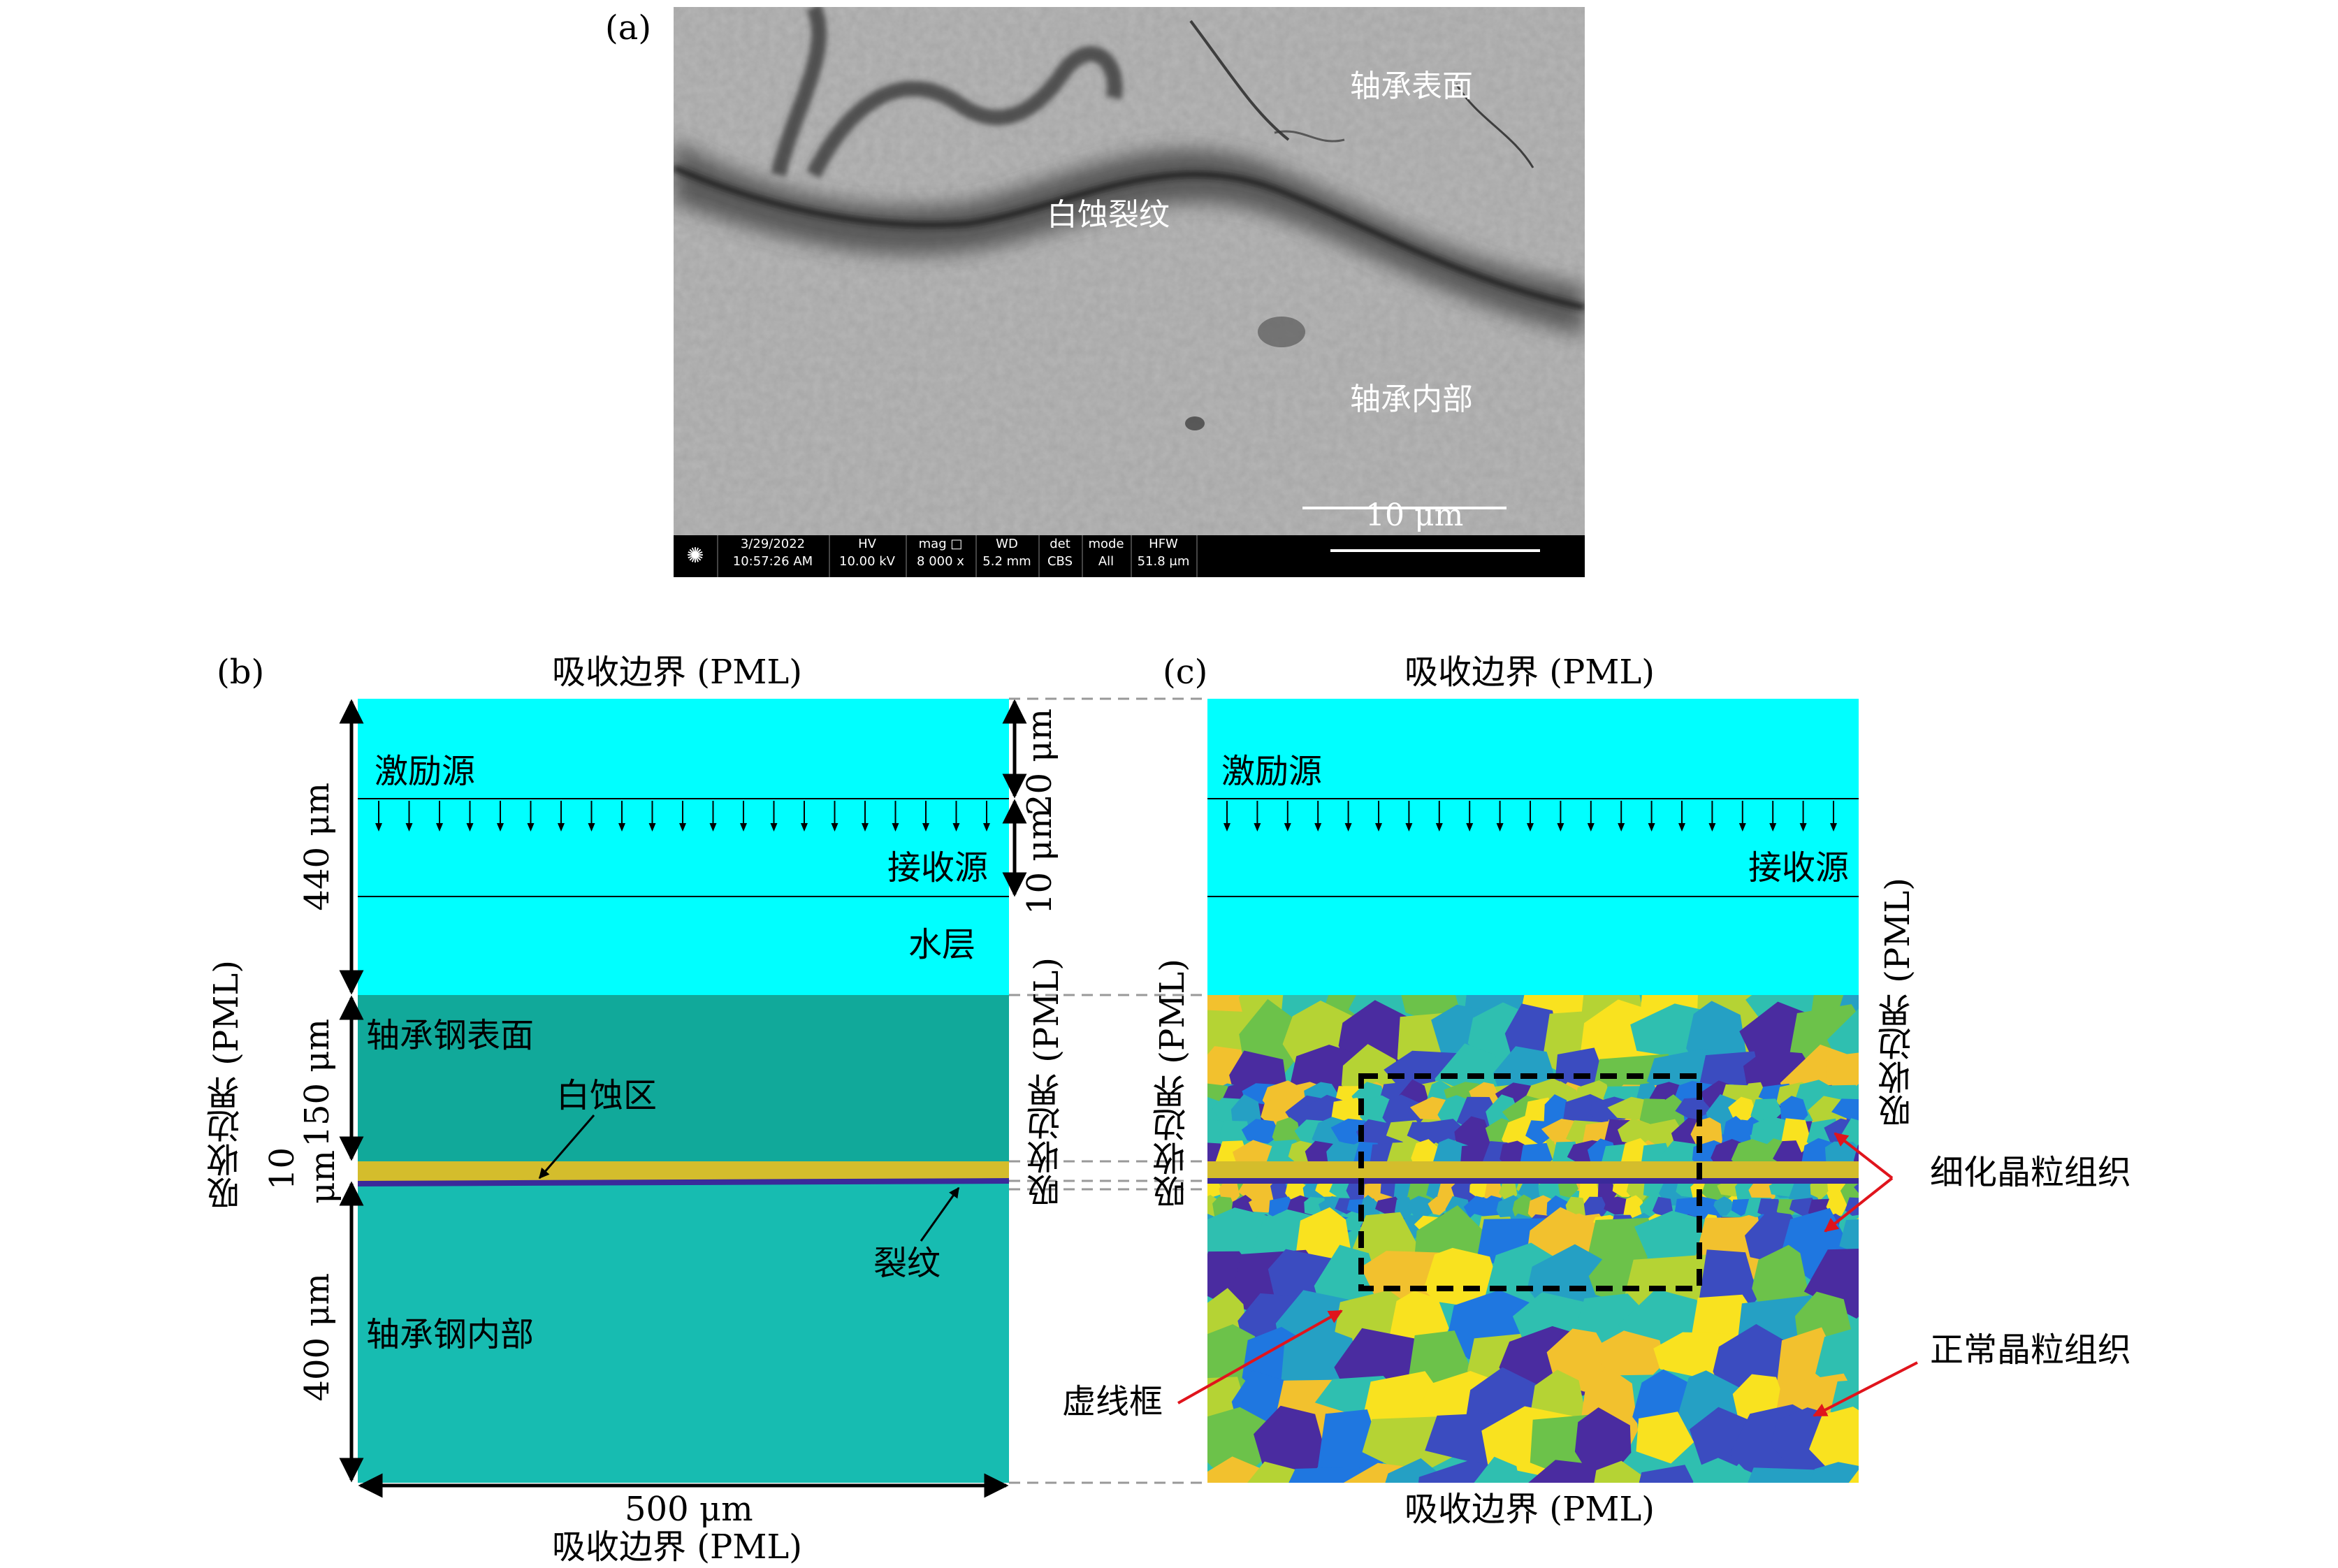 The width and height of the screenshot is (2338, 1568). What do you see at coordinates (1799, 867) in the screenshot?
I see `panel-c-receiver-label: 接收源` at bounding box center [1799, 867].